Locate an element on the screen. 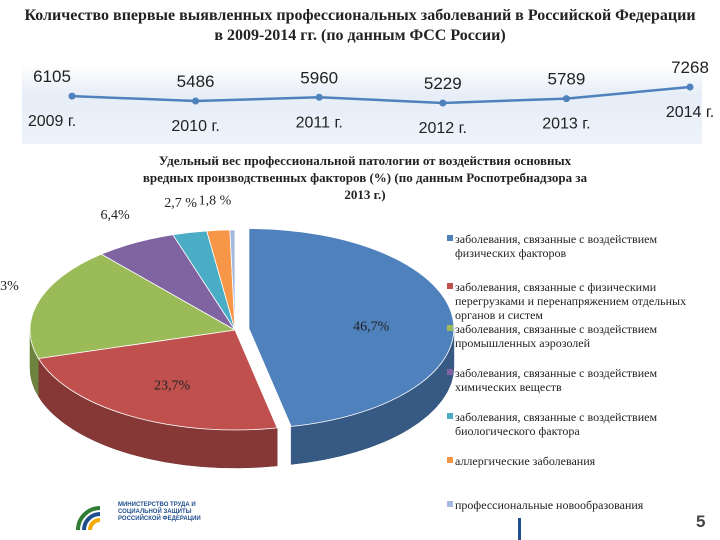  legend-label: аллергические заболевания is located at coordinates (525, 461).